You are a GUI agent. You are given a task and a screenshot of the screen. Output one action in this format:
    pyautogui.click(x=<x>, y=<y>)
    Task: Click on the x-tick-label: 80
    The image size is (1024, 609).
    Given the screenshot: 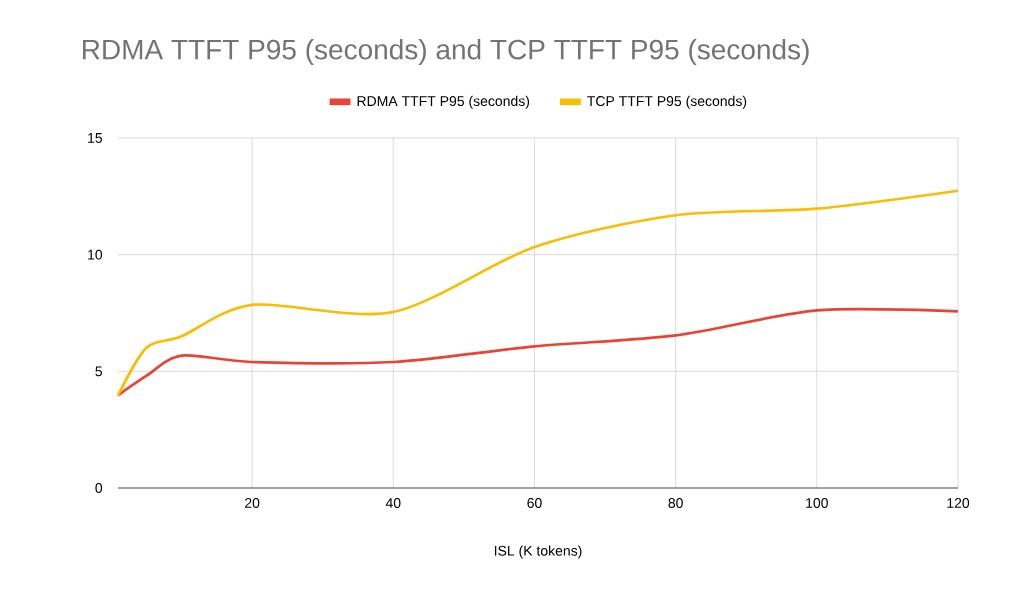 What is the action you would take?
    pyautogui.click(x=675, y=503)
    